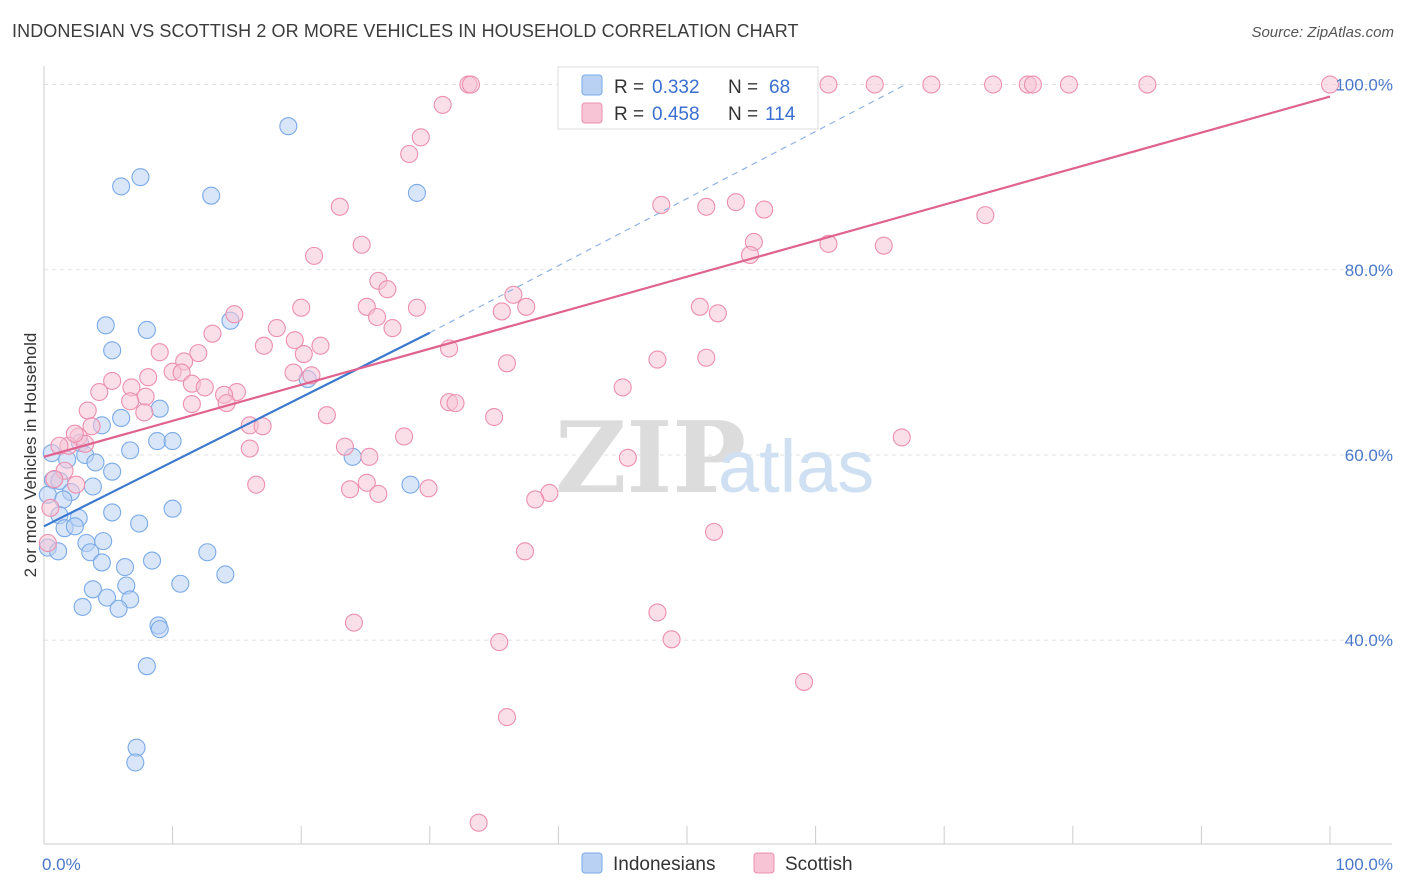  I want to click on legend-r-value-scottish: 0.458, so click(676, 114).